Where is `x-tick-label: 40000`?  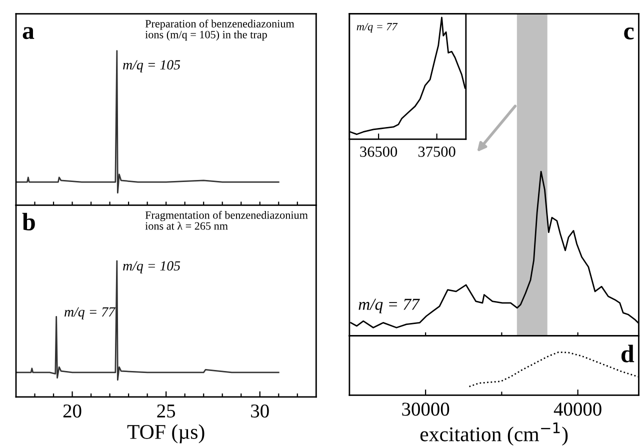
x-tick-label: 40000 is located at coordinates (578, 409).